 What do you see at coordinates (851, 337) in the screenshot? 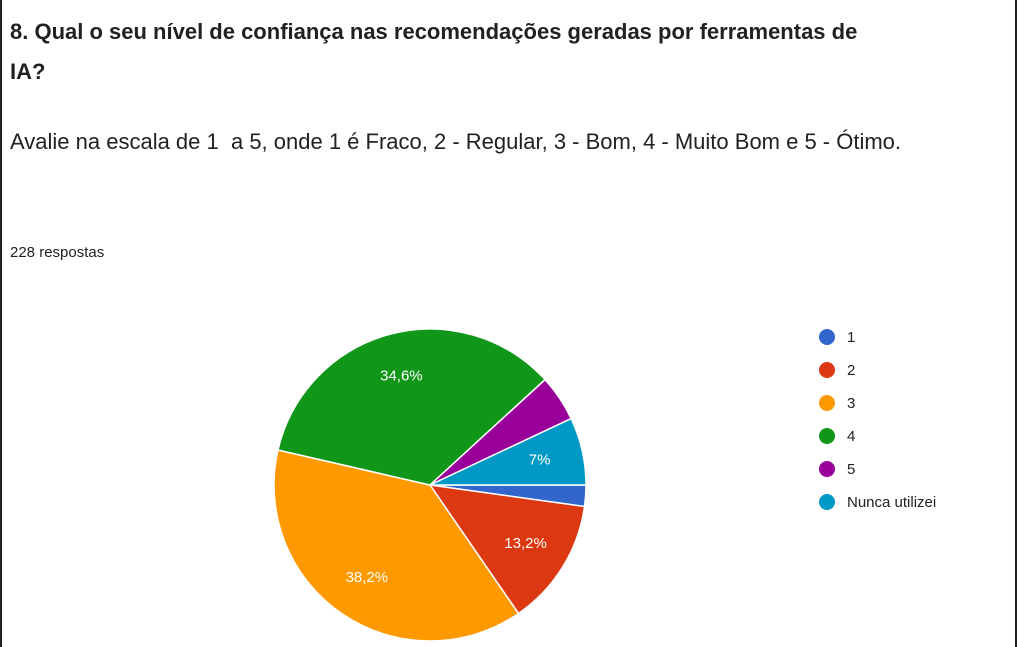
I see `legend-label: 1` at bounding box center [851, 337].